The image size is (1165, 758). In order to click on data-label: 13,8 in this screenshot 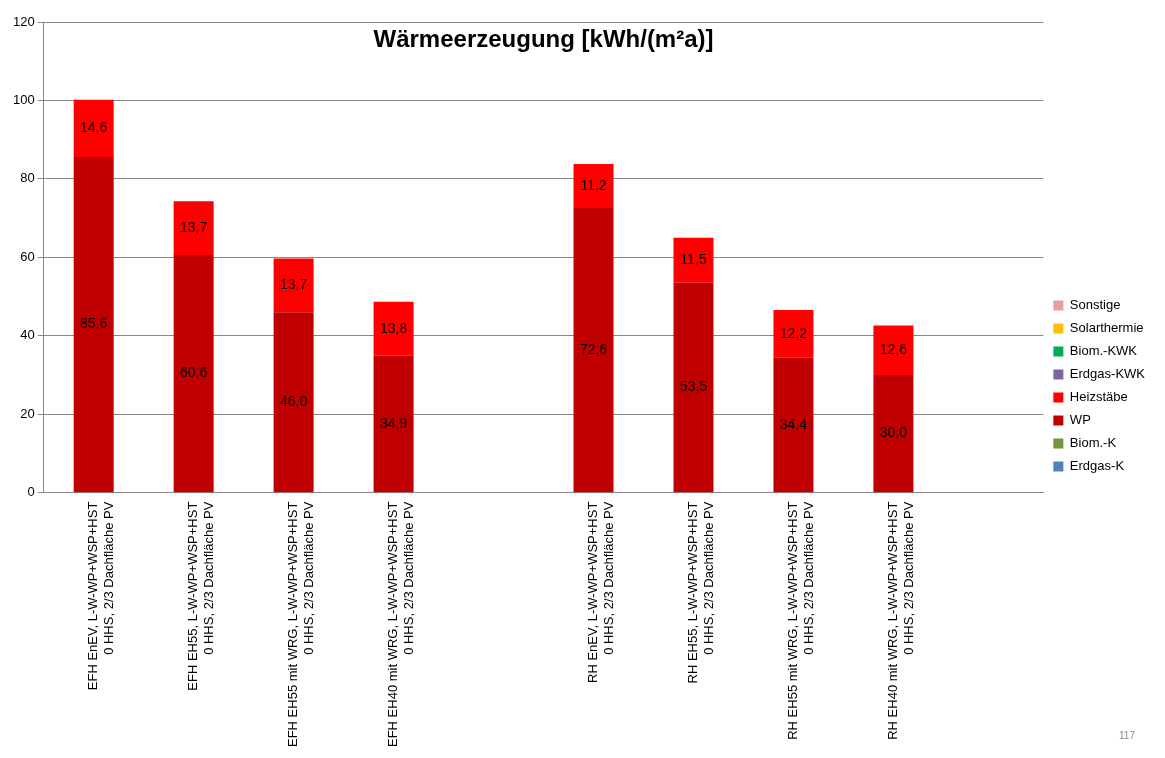, I will do `click(393, 327)`.